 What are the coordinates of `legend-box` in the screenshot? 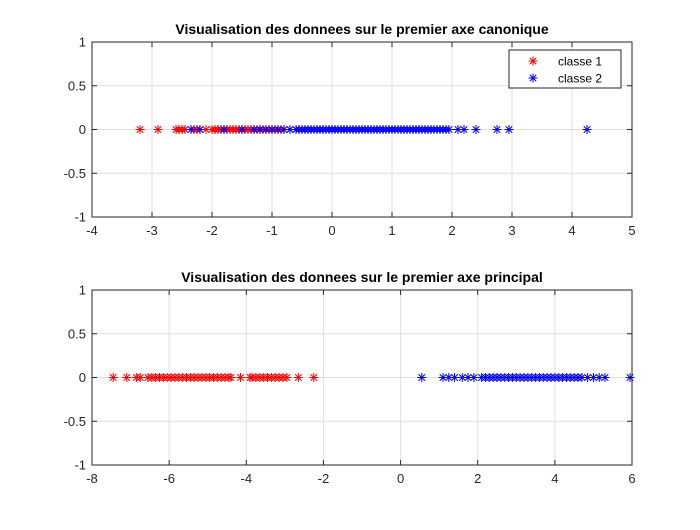 It's located at (565, 69).